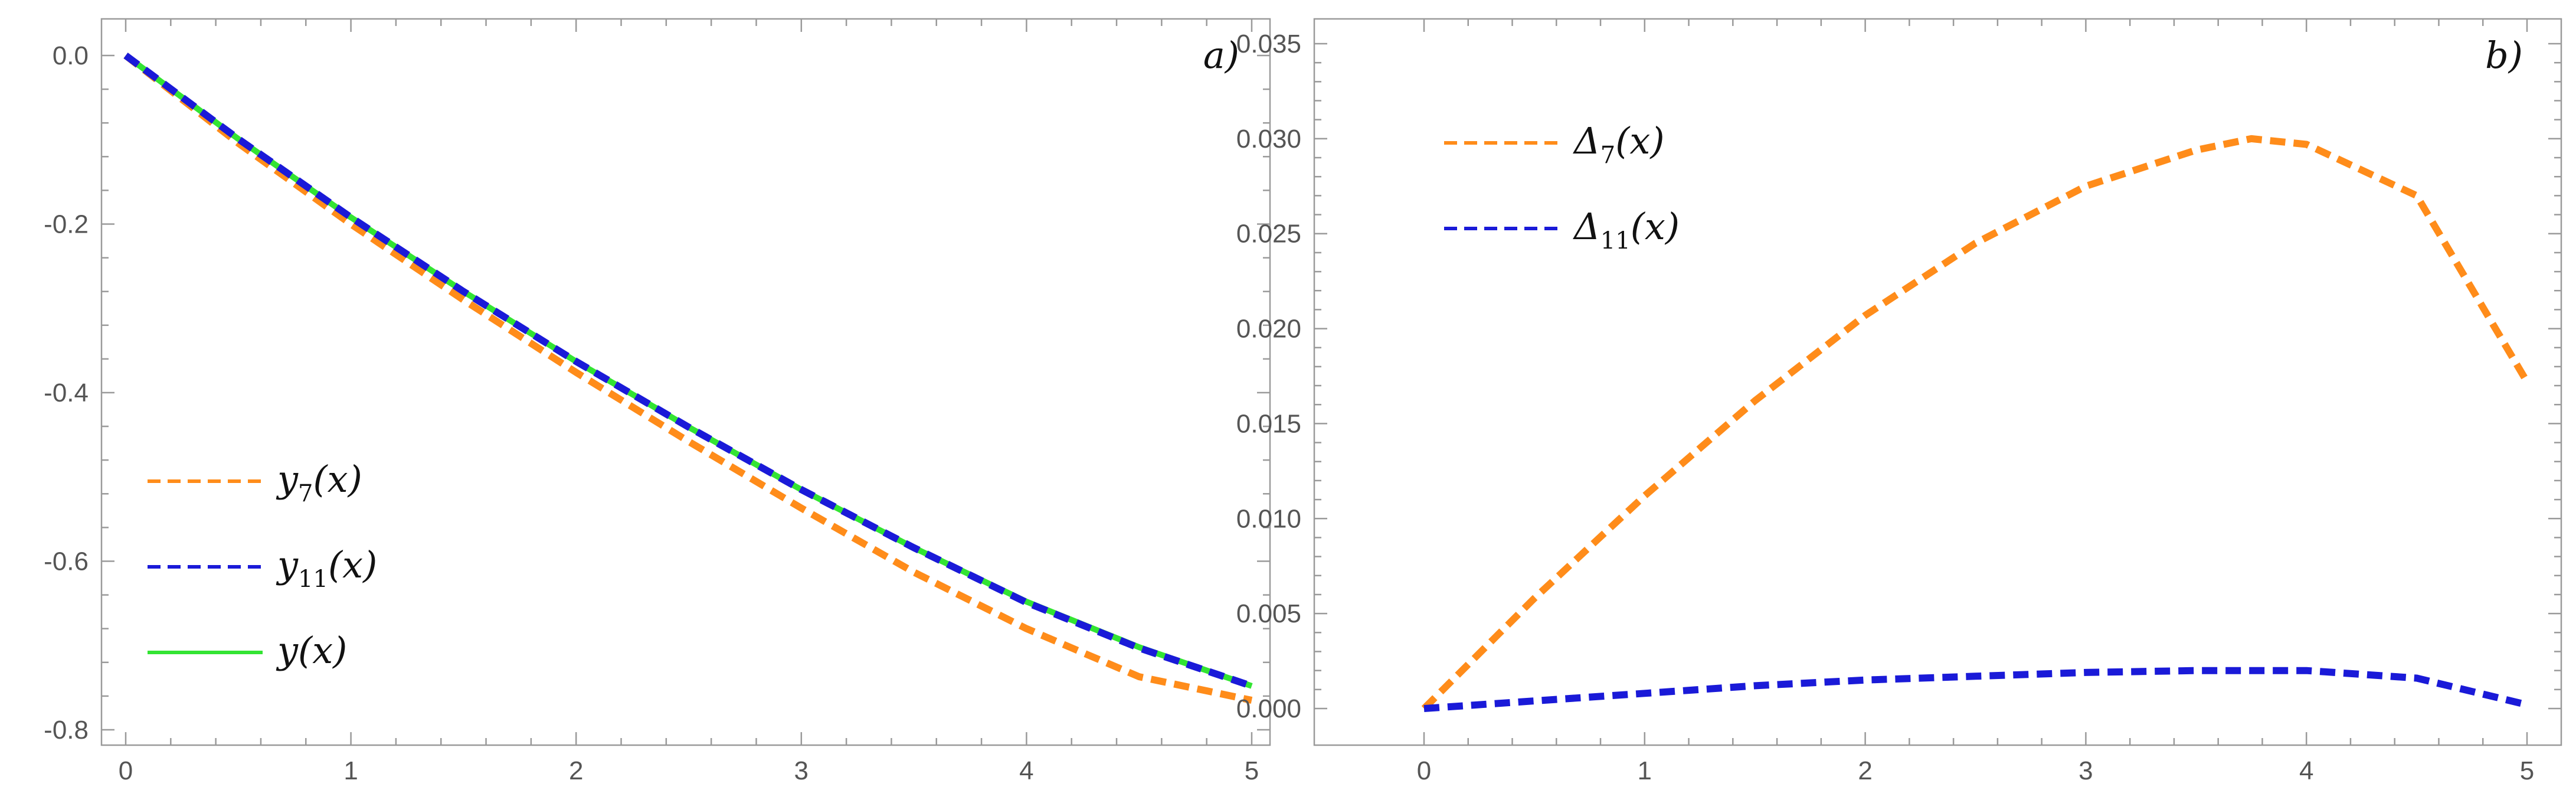 Image resolution: width=2576 pixels, height=803 pixels. What do you see at coordinates (1619, 144) in the screenshot?
I see `legend-label: Δ7(x)` at bounding box center [1619, 144].